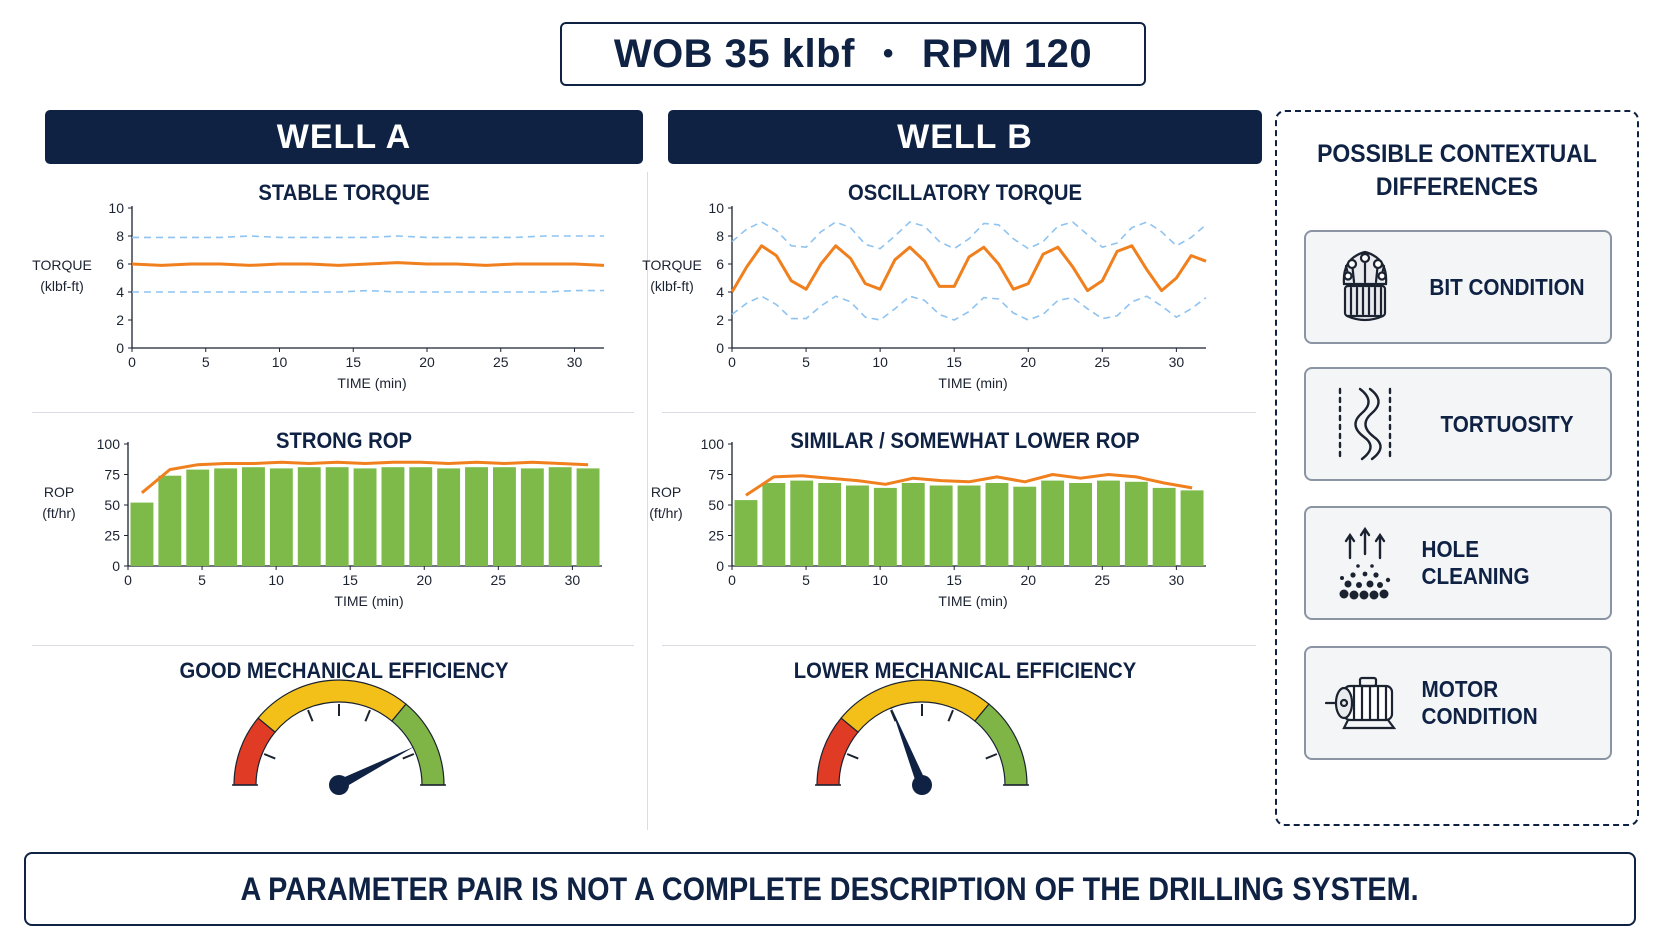 The width and height of the screenshot is (1672, 941). What do you see at coordinates (1457, 154) in the screenshot?
I see `side-panel-title-line1: POSSIBLE CONTEXTUAL` at bounding box center [1457, 154].